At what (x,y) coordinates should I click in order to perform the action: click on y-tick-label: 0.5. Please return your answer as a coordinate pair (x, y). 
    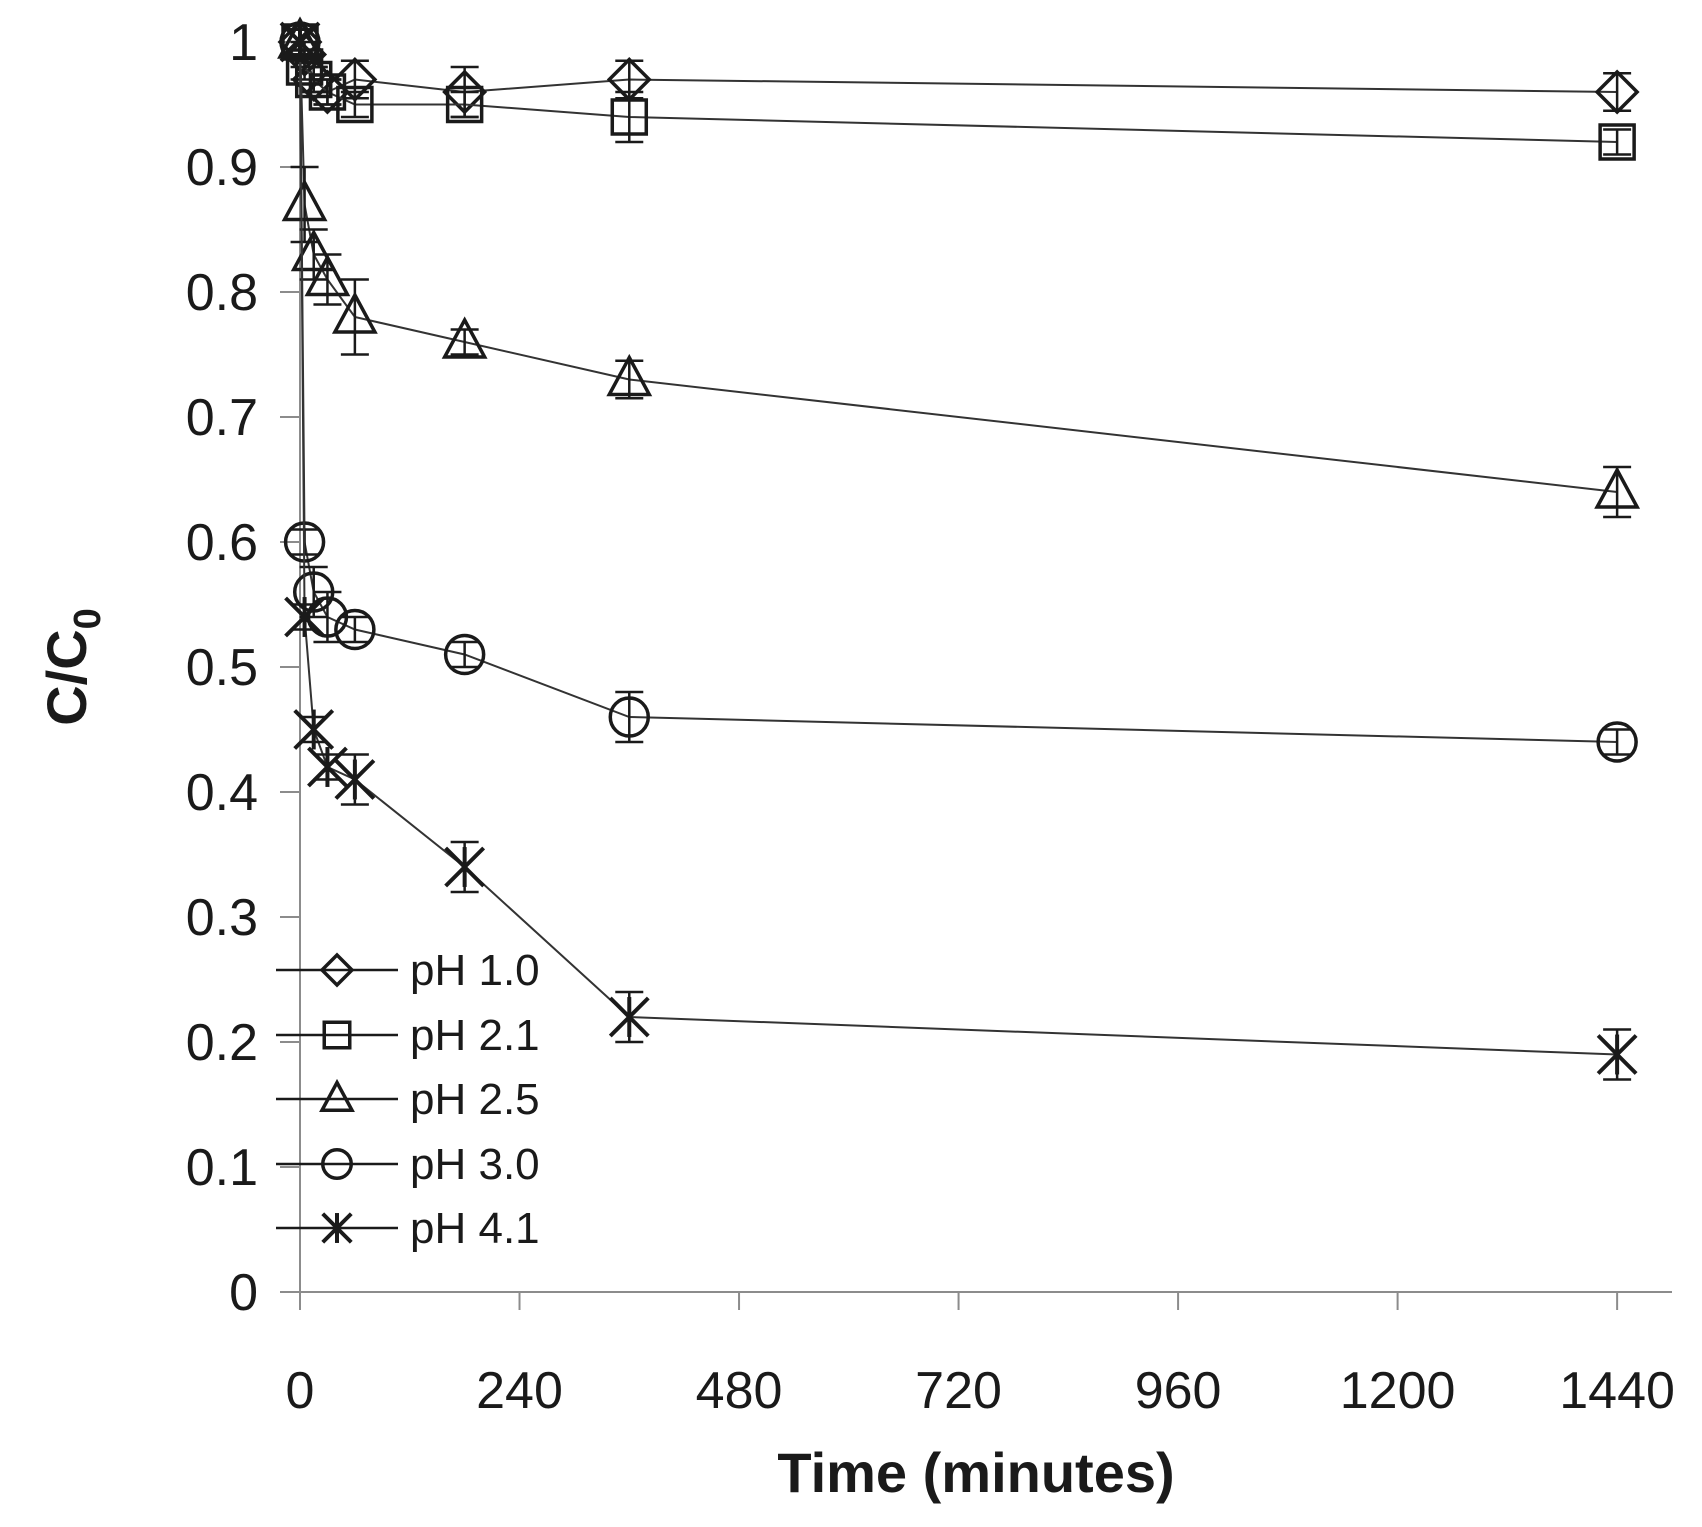
    Looking at the image, I should click on (222, 668).